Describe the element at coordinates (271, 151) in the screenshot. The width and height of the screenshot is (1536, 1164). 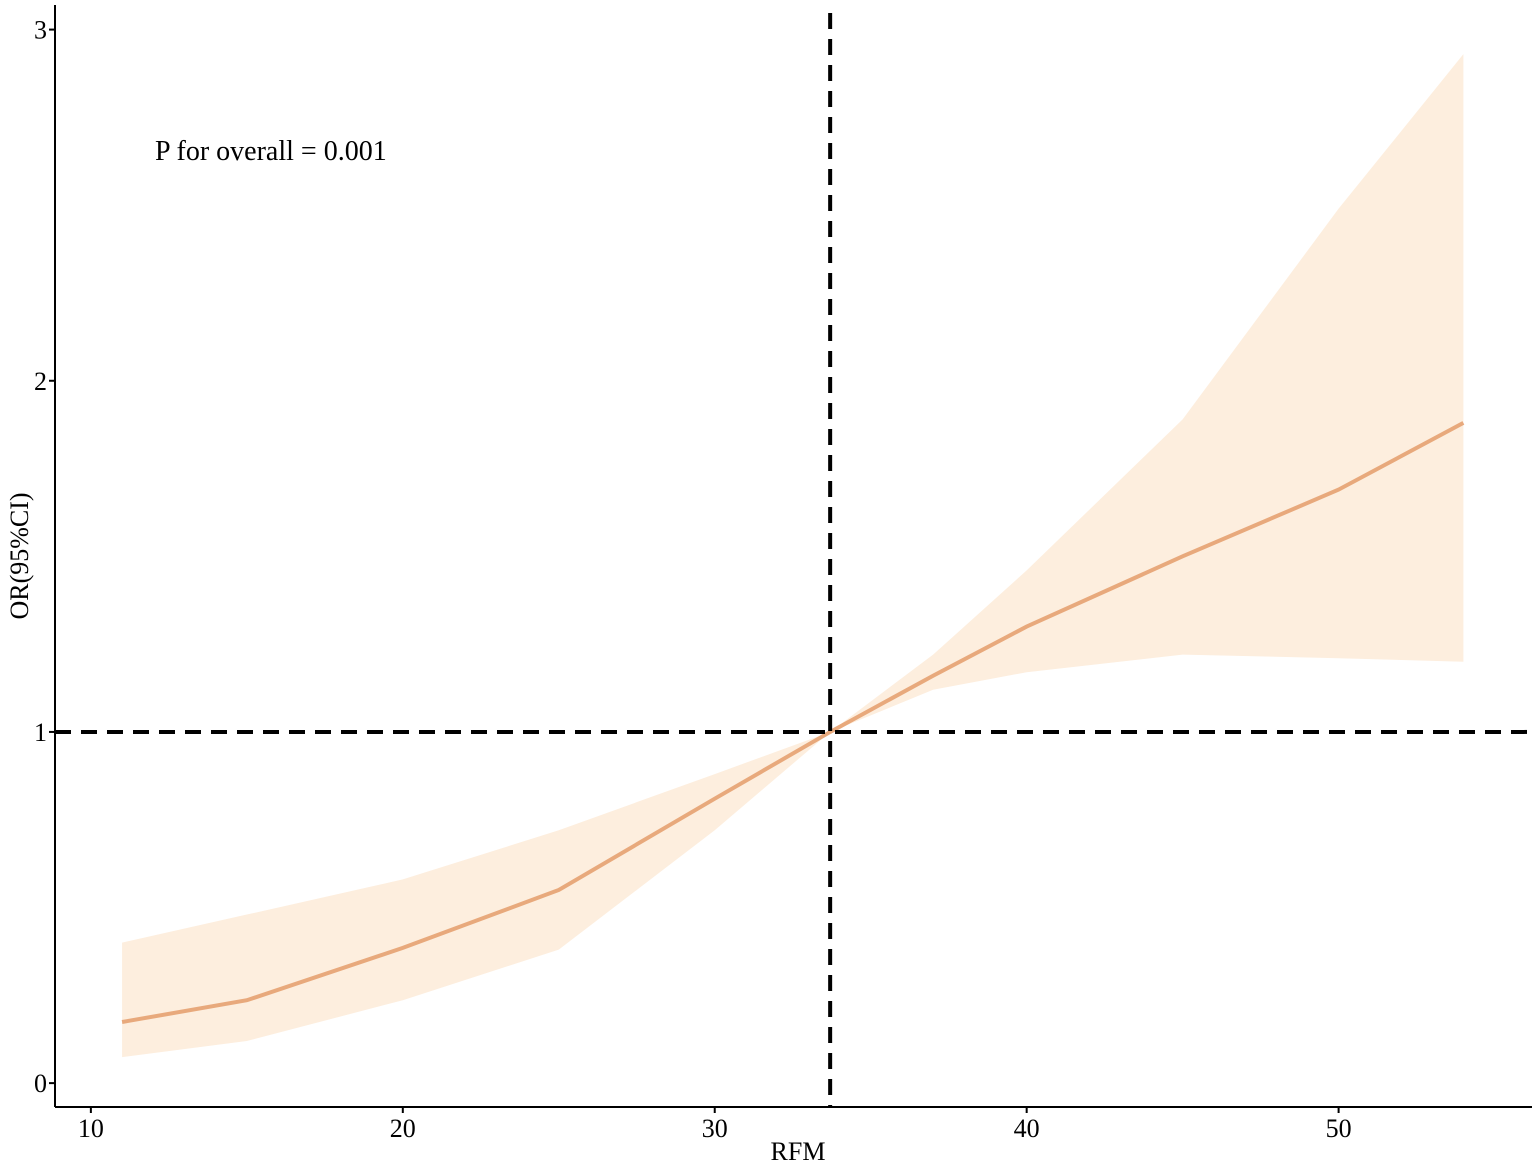
I see `annotation: P for overall = 0.001` at that location.